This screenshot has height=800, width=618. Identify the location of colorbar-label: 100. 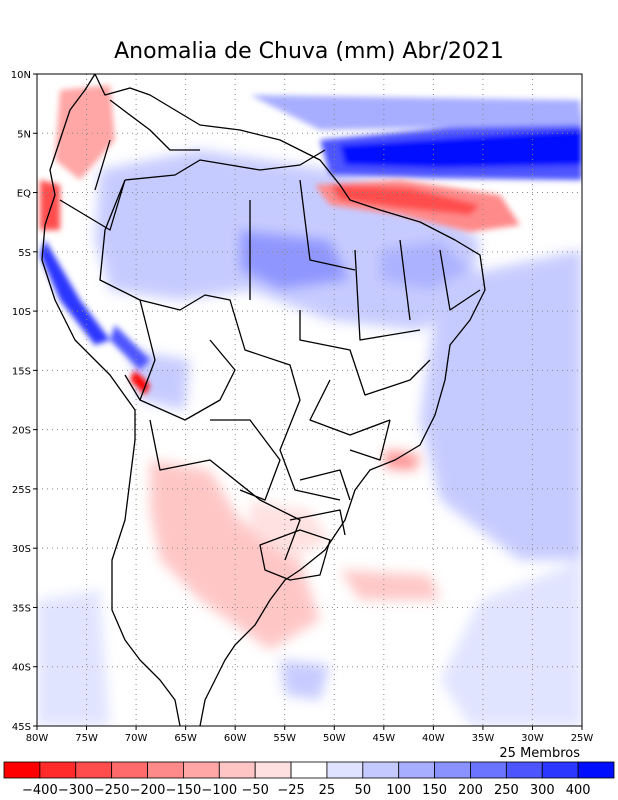
(398, 790).